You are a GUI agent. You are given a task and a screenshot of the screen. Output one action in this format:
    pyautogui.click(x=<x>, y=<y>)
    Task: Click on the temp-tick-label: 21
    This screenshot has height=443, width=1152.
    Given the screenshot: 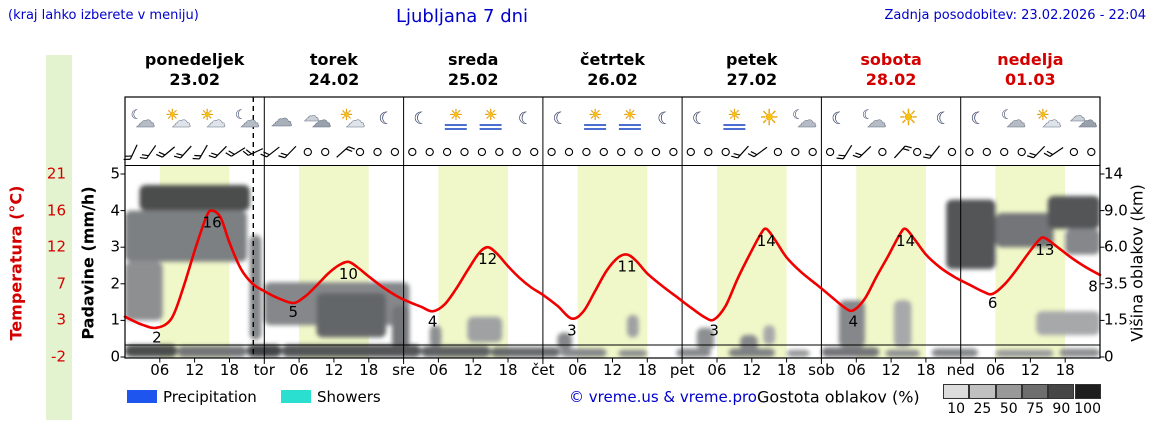 What is the action you would take?
    pyautogui.click(x=56, y=173)
    